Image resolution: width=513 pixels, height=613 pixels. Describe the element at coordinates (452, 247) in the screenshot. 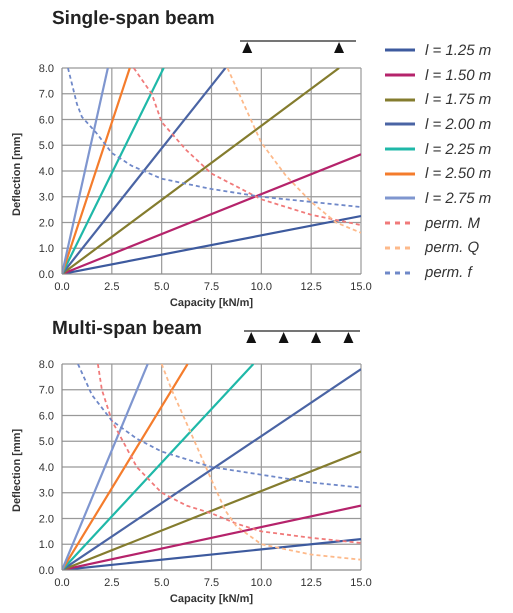

I see `legend-label: perm. Q` at that location.